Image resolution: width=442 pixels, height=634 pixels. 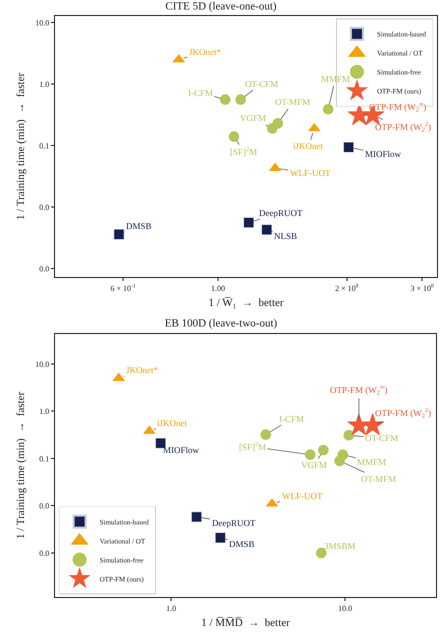 What do you see at coordinates (340, 546) in the screenshot?
I see `annotation: 3MSBM` at bounding box center [340, 546].